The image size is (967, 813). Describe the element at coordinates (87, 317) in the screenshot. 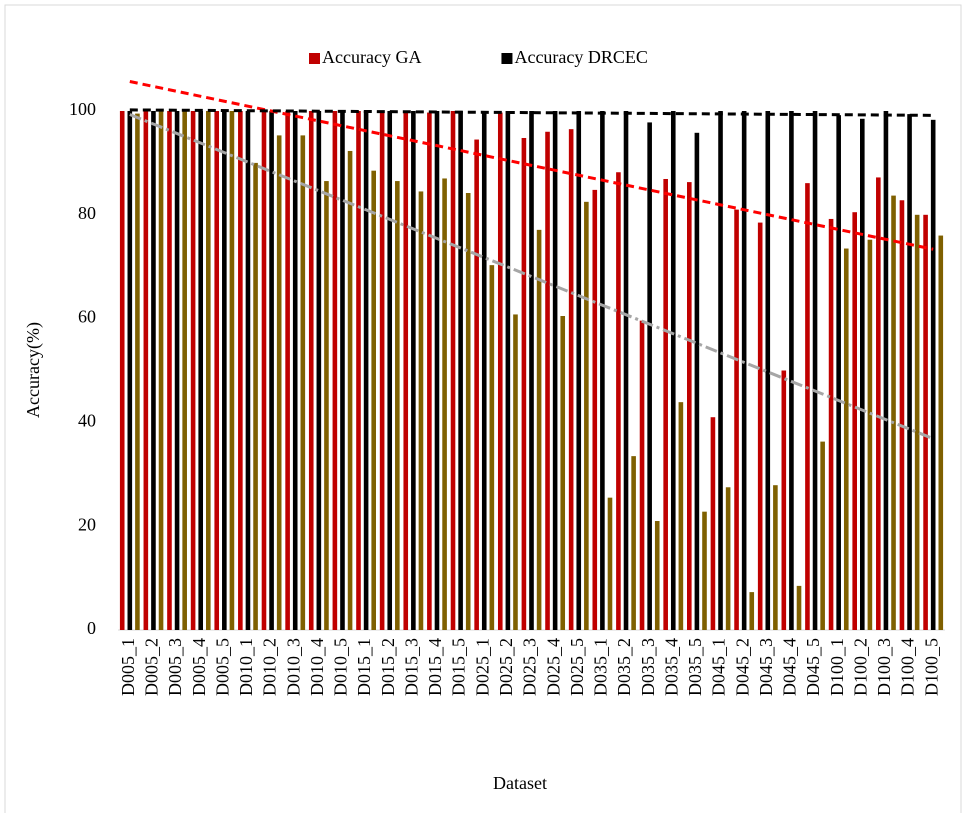

I see `y-tick-label: 60` at that location.